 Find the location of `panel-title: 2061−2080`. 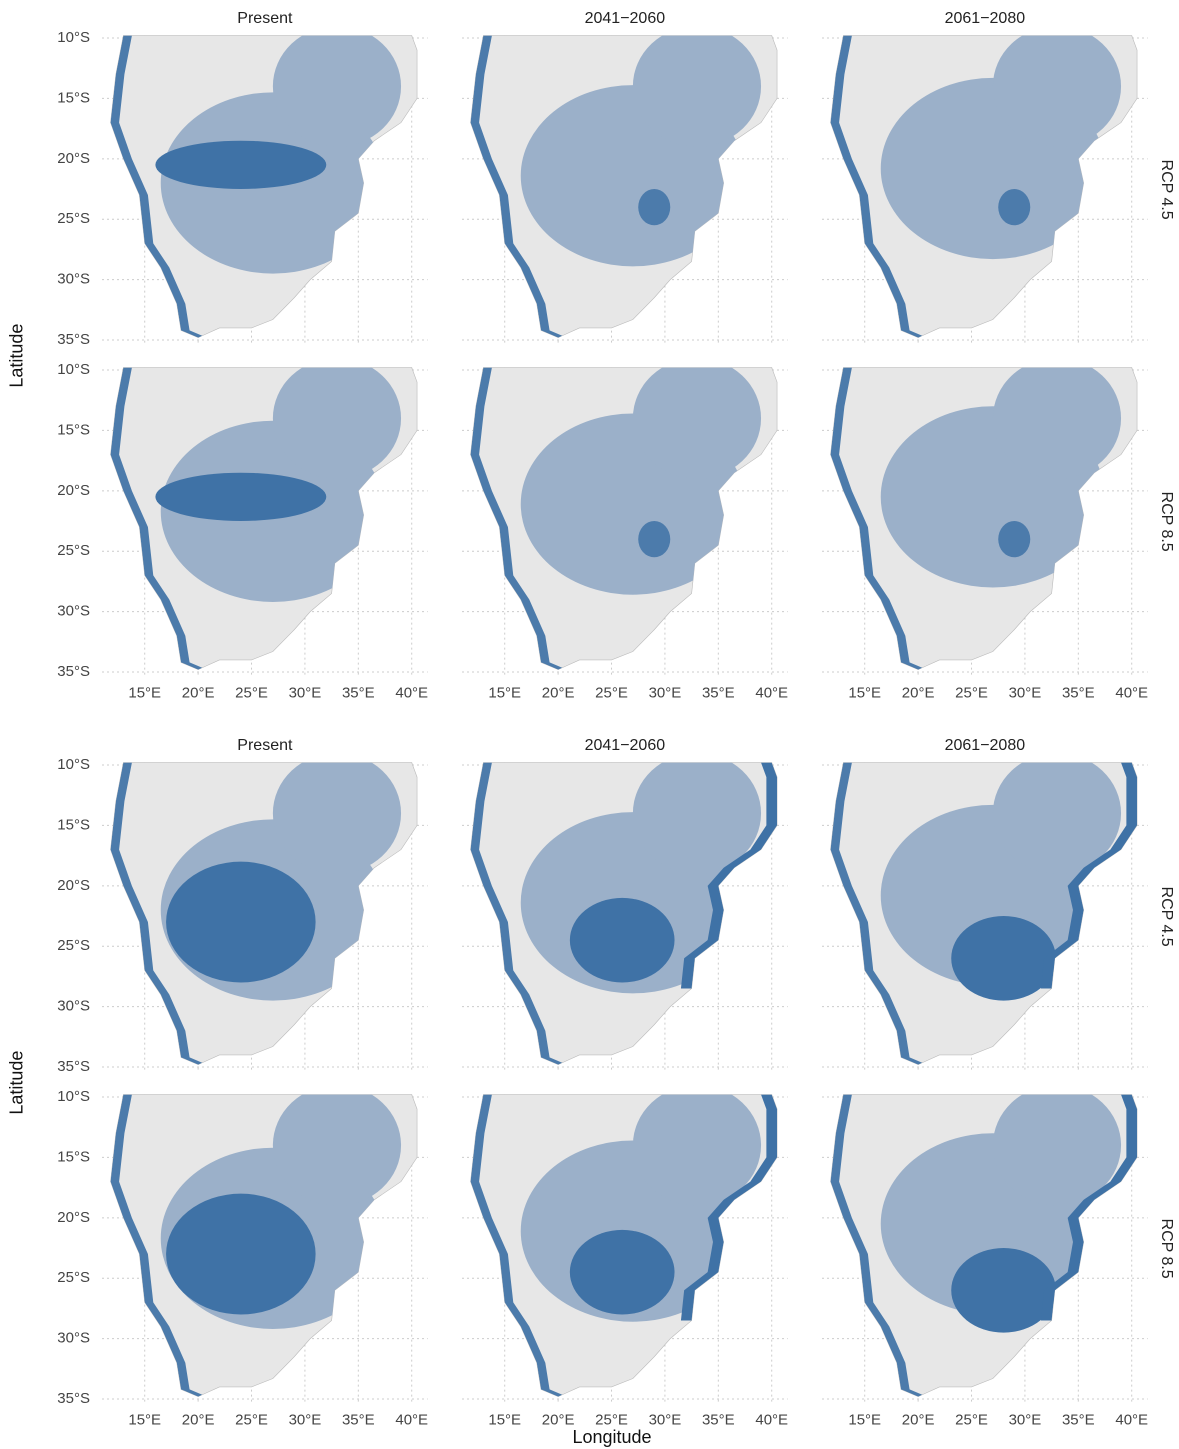

panel-title: 2061−2080 is located at coordinates (985, 745).